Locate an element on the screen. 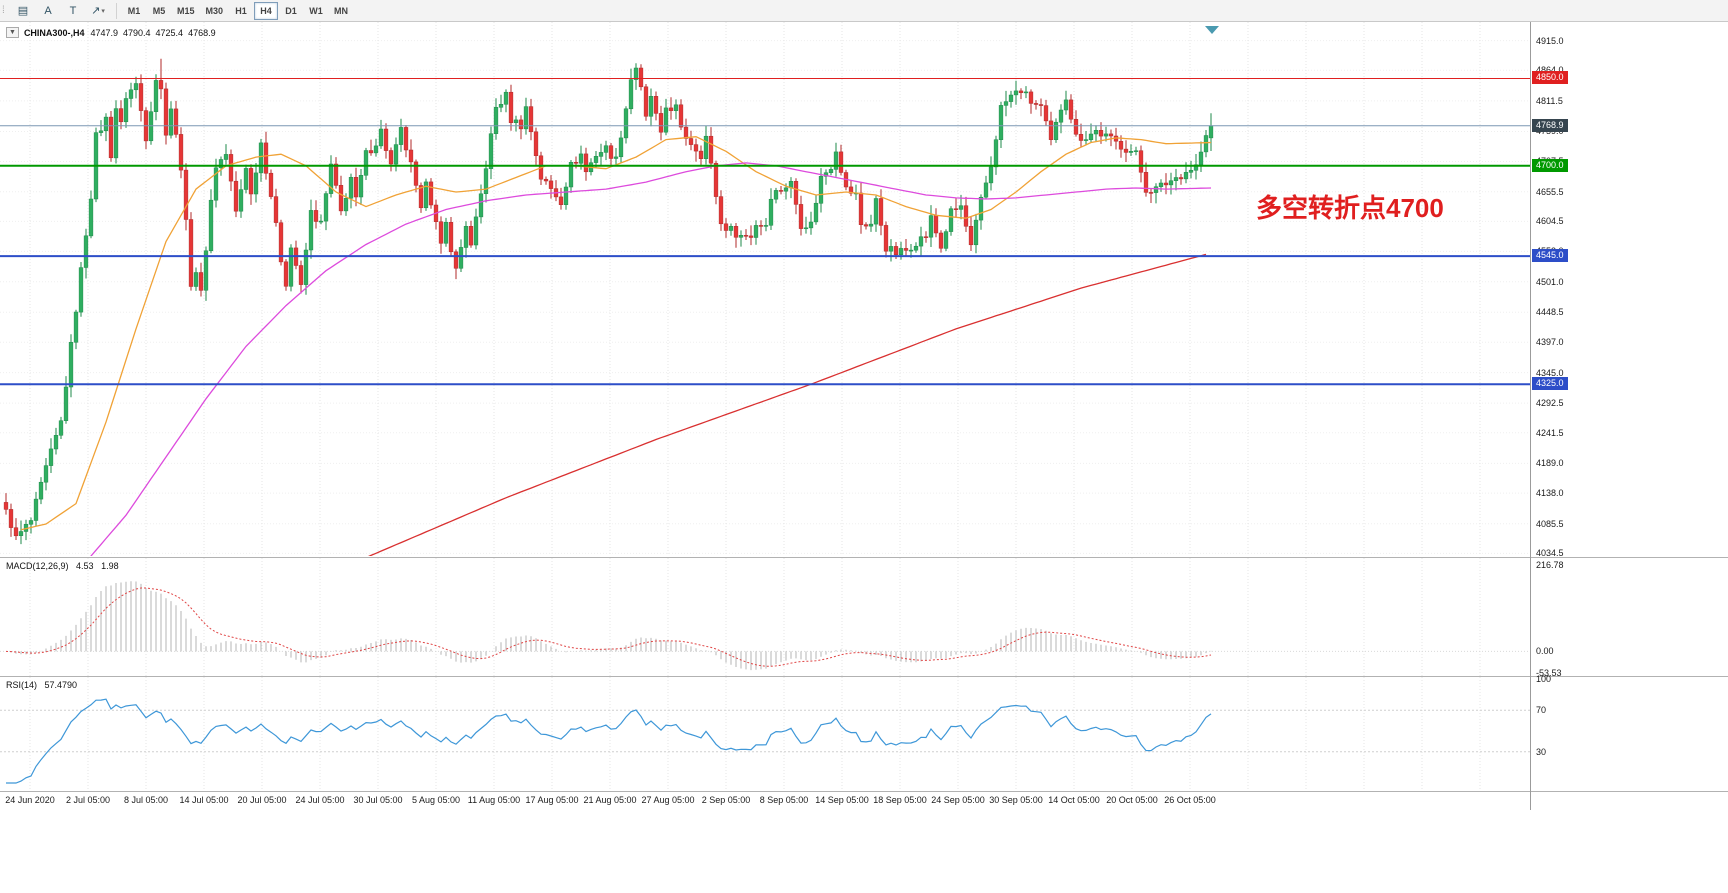 Image resolution: width=1728 pixels, height=893 pixels. price-axis-label: 4501.0 is located at coordinates (1550, 281).